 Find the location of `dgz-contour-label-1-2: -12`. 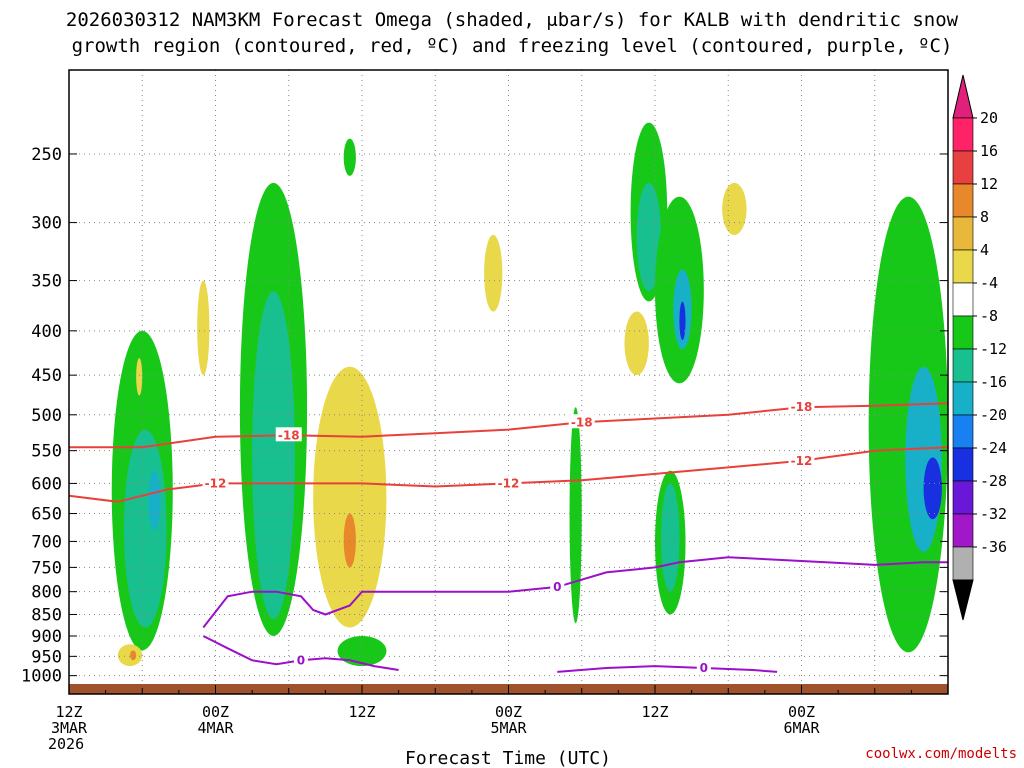

dgz-contour-label-1-2: -12 is located at coordinates (802, 461).